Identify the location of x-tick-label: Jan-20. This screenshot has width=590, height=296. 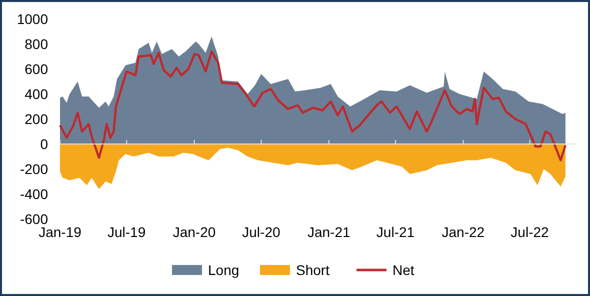
(194, 232).